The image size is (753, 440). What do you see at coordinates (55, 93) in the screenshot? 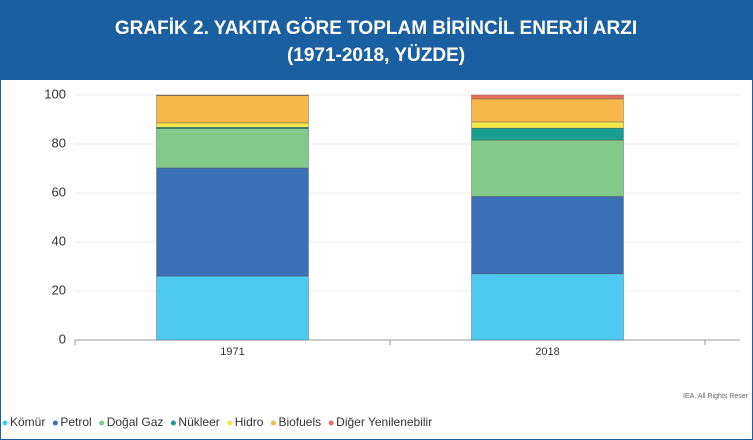
I see `y-tick-label: 100` at bounding box center [55, 93].